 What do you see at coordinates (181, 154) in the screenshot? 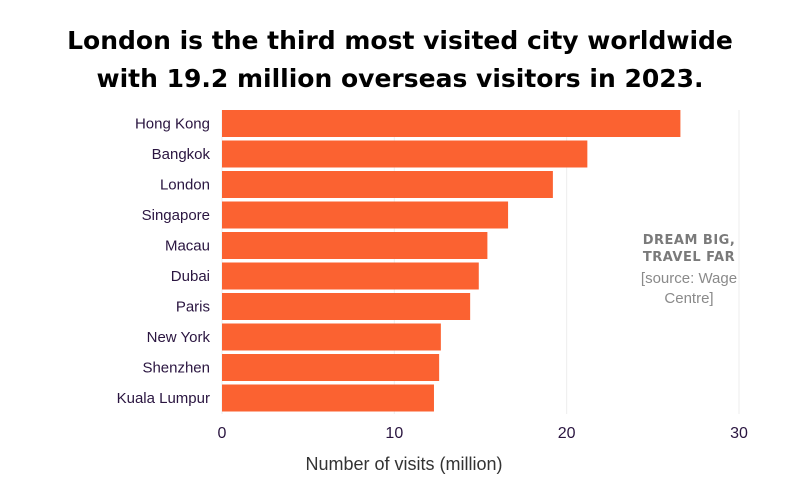
I see `category-label: Bangkok` at bounding box center [181, 154].